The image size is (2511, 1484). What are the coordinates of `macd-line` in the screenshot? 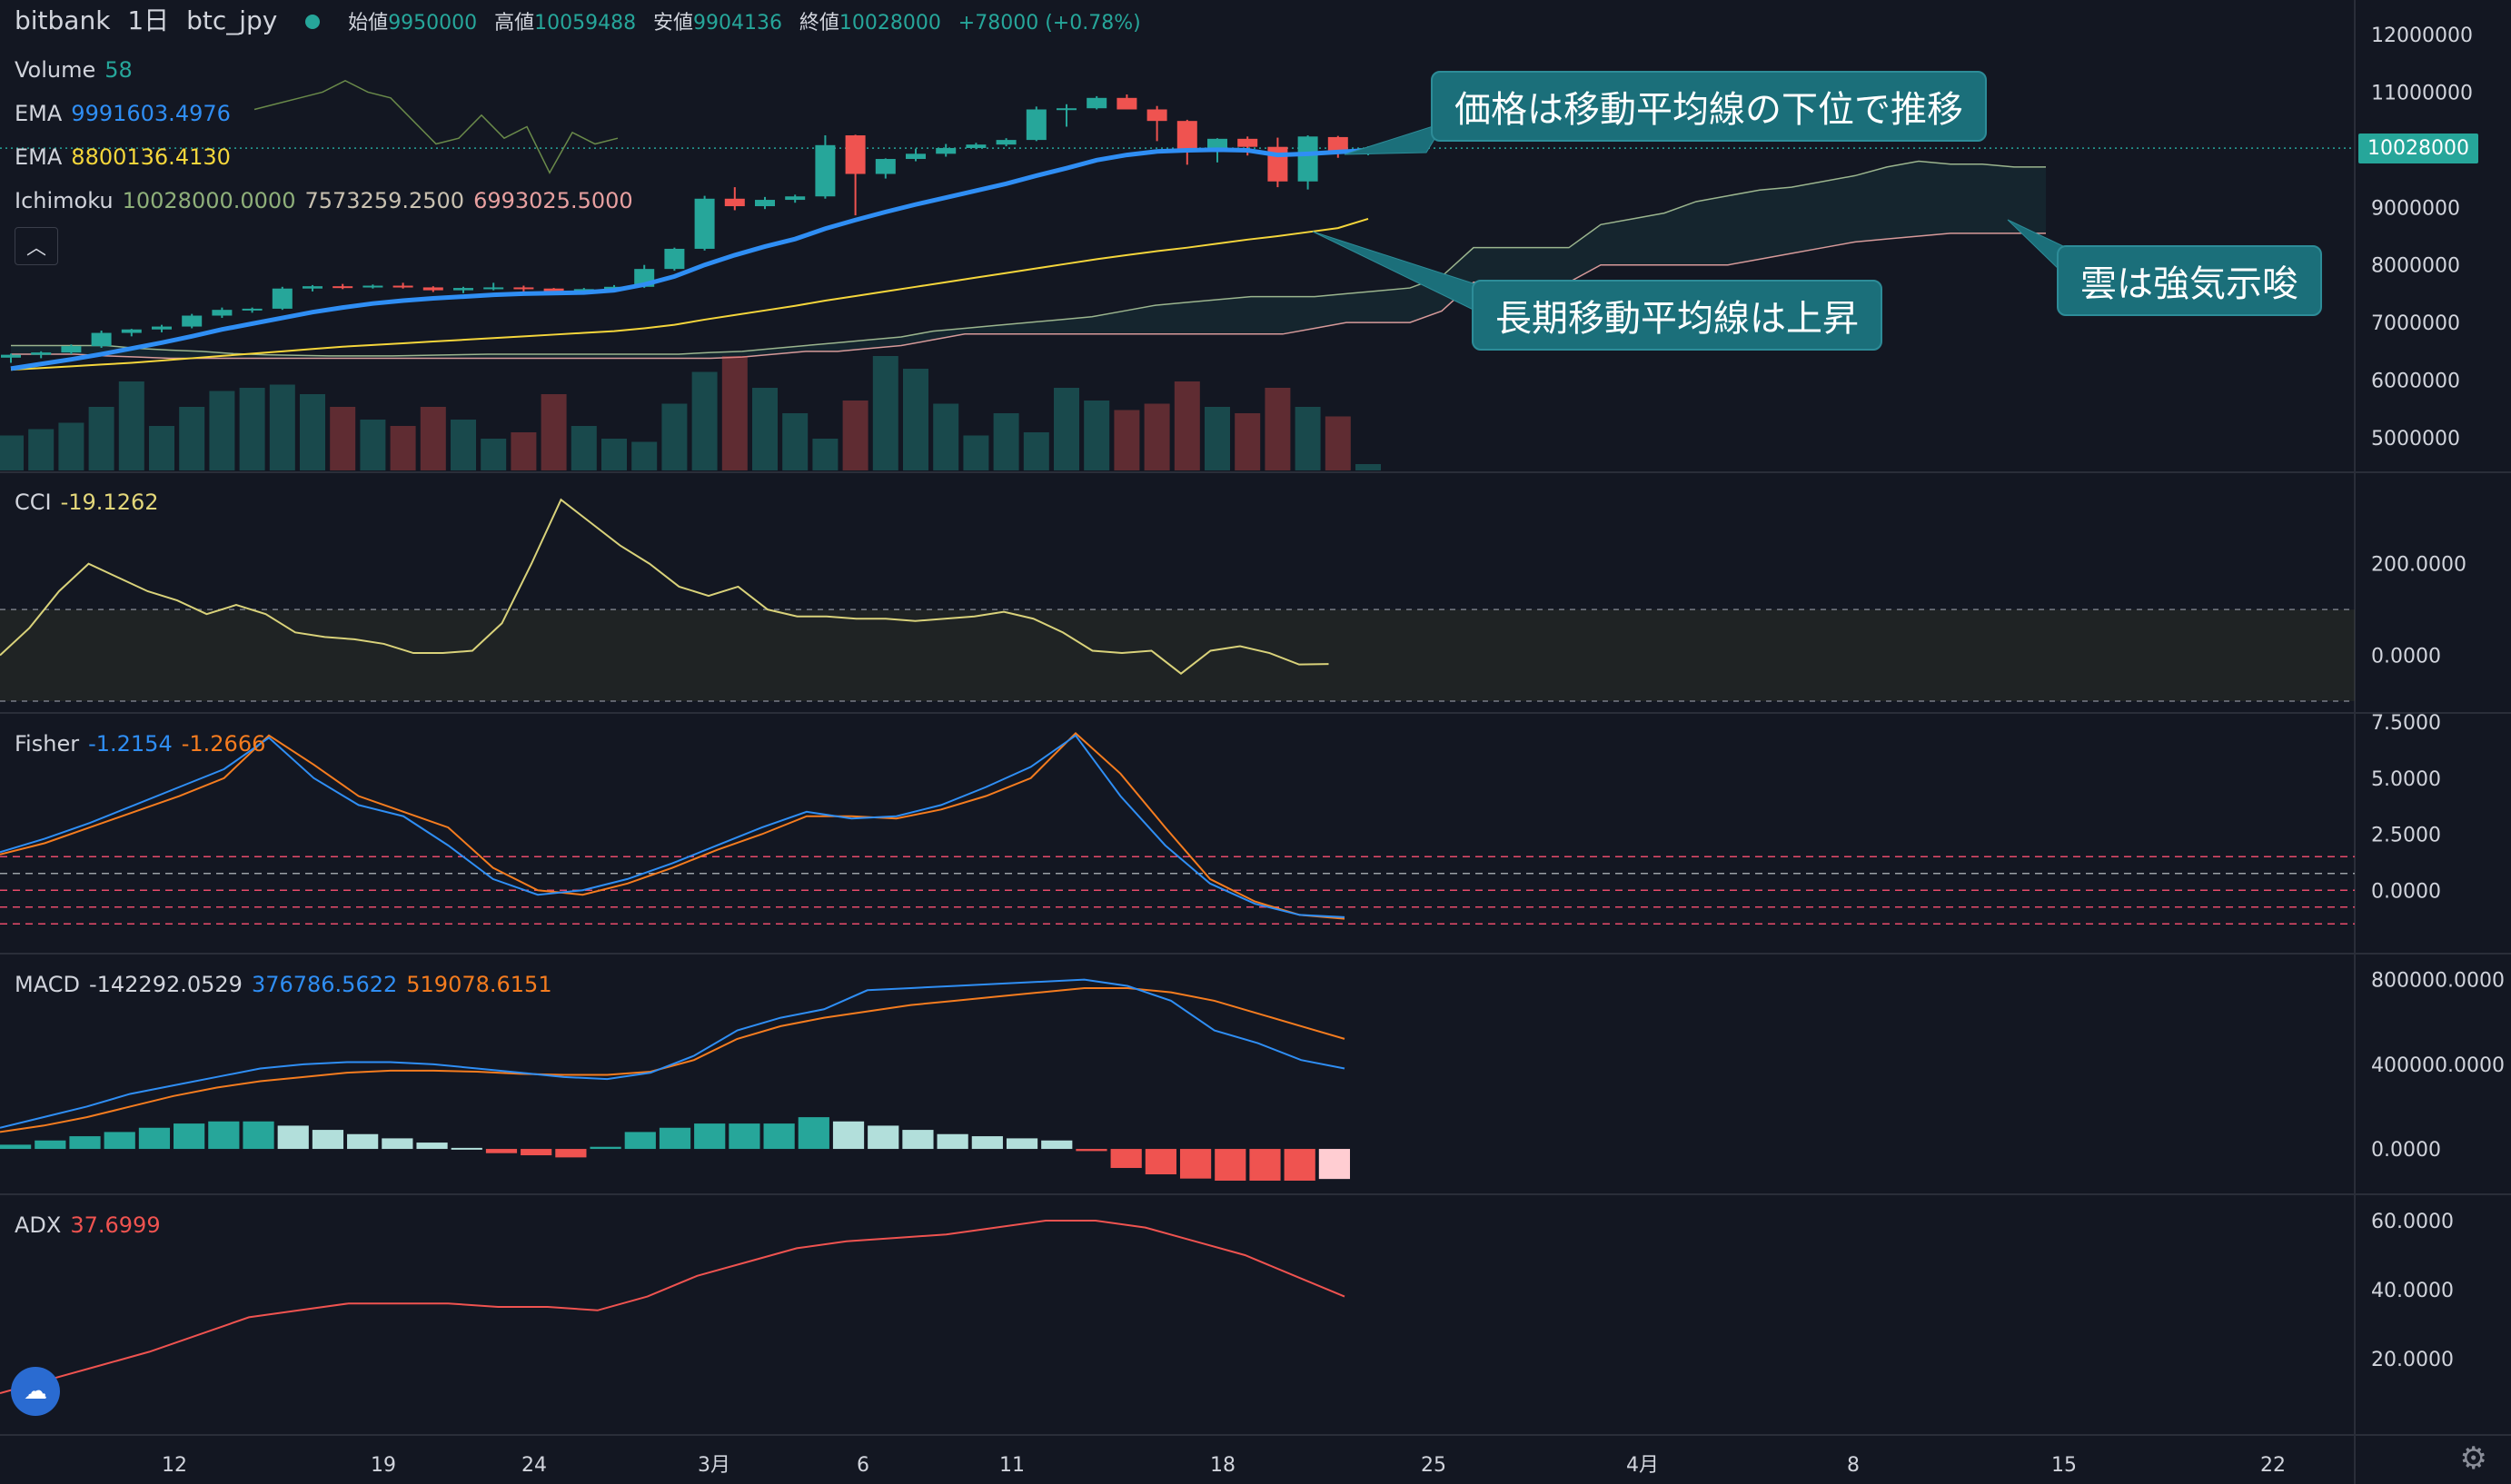 It's located at (672, 1053).